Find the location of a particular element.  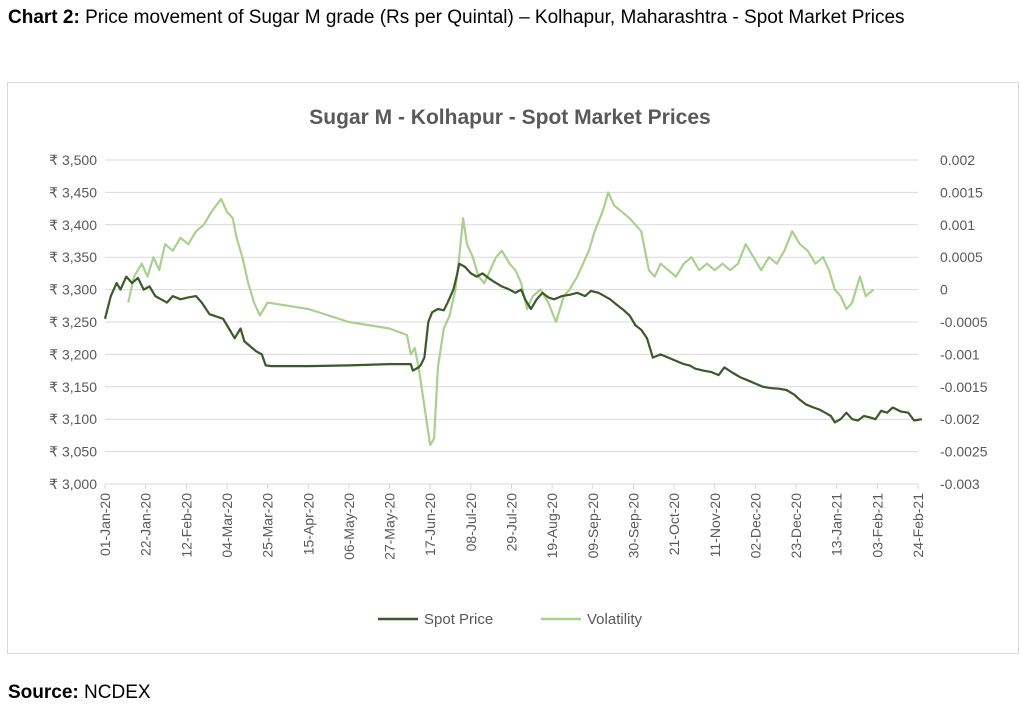

y-left-tick-label: ₹ 3,450 is located at coordinates (73, 192).